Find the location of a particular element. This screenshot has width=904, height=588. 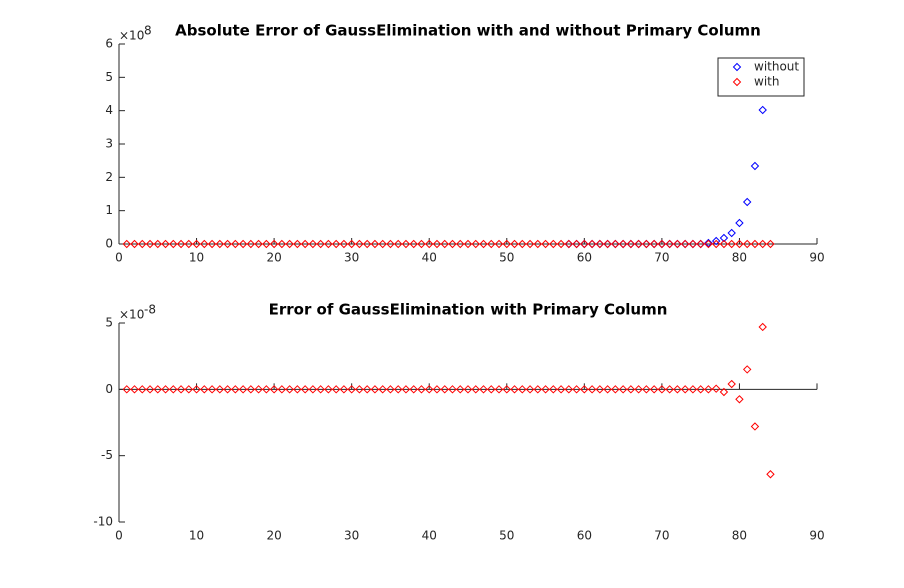

y-tick-label: 0 is located at coordinates (109, 244).